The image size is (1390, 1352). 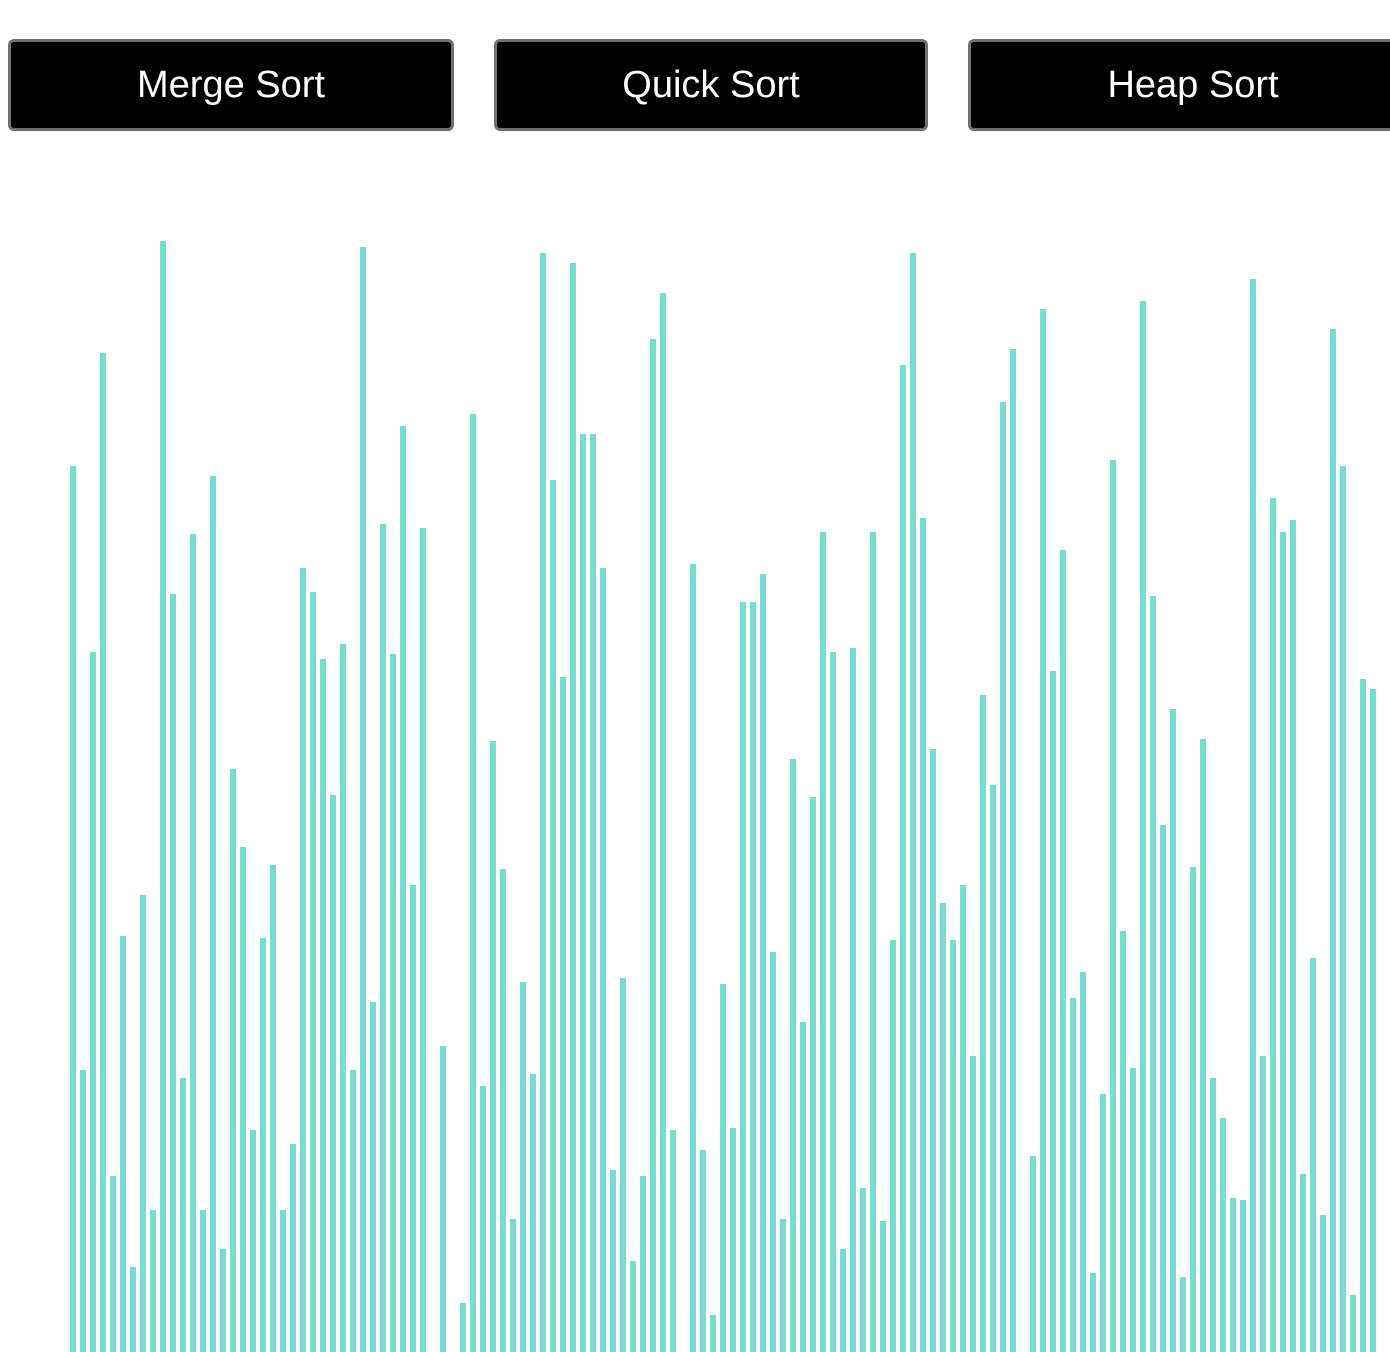 I want to click on merge-sort-button: Merge Sort, so click(x=231, y=85).